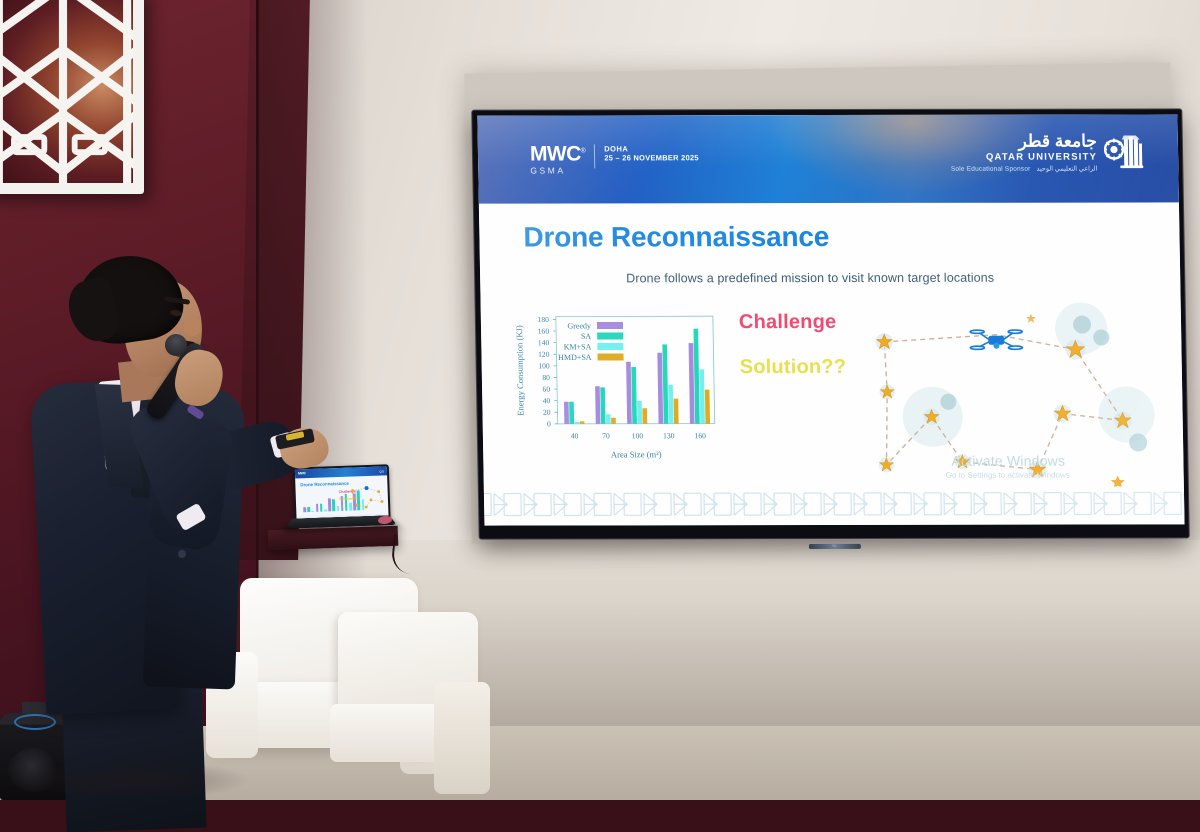 This screenshot has width=1200, height=832. Describe the element at coordinates (520, 370) in the screenshot. I see `chart-ylabel: Energy Consumption (KJ)` at that location.